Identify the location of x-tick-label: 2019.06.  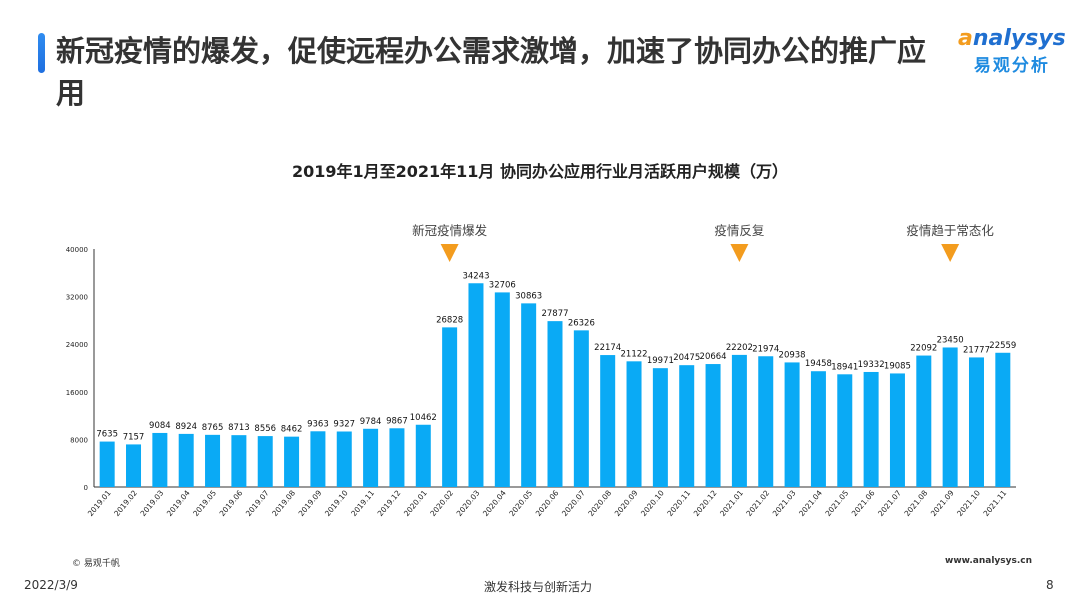
(231, 503).